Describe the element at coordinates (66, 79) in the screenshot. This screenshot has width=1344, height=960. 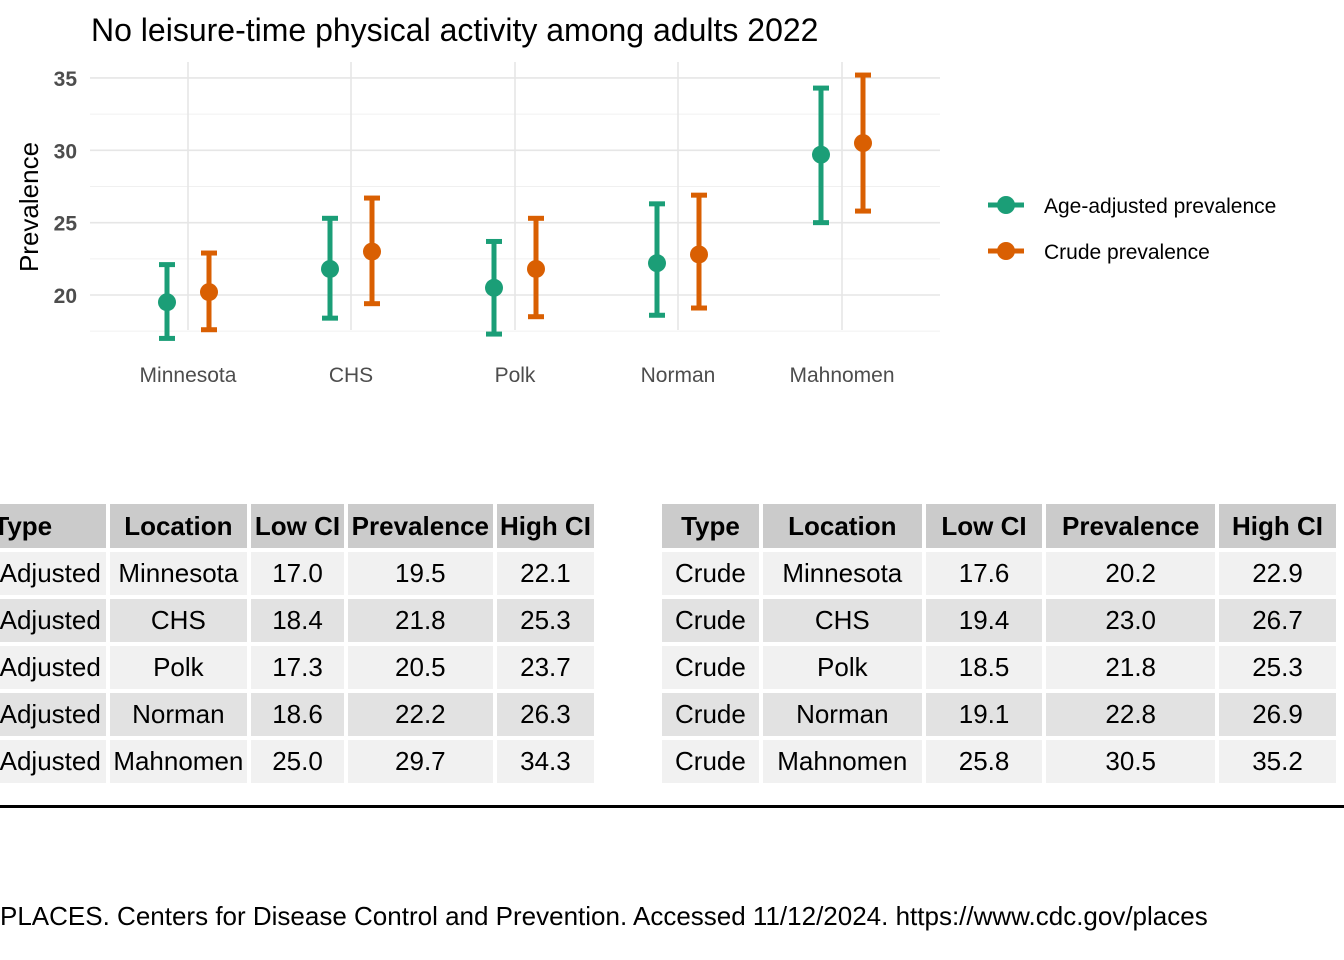
I see `y-tick-label: 35` at that location.